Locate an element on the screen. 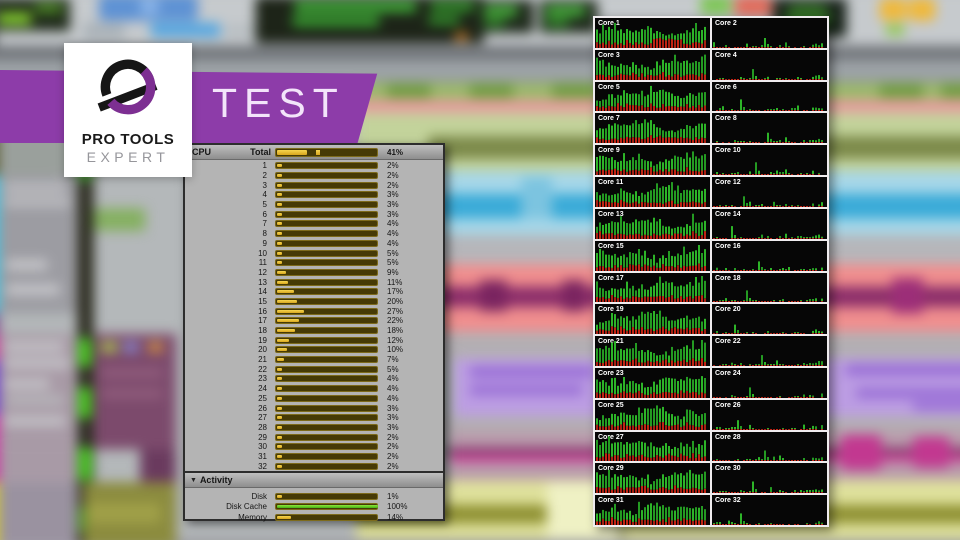 Image resolution: width=960 pixels, height=540 pixels. cpu-row-16: 16 27% is located at coordinates (314, 311).